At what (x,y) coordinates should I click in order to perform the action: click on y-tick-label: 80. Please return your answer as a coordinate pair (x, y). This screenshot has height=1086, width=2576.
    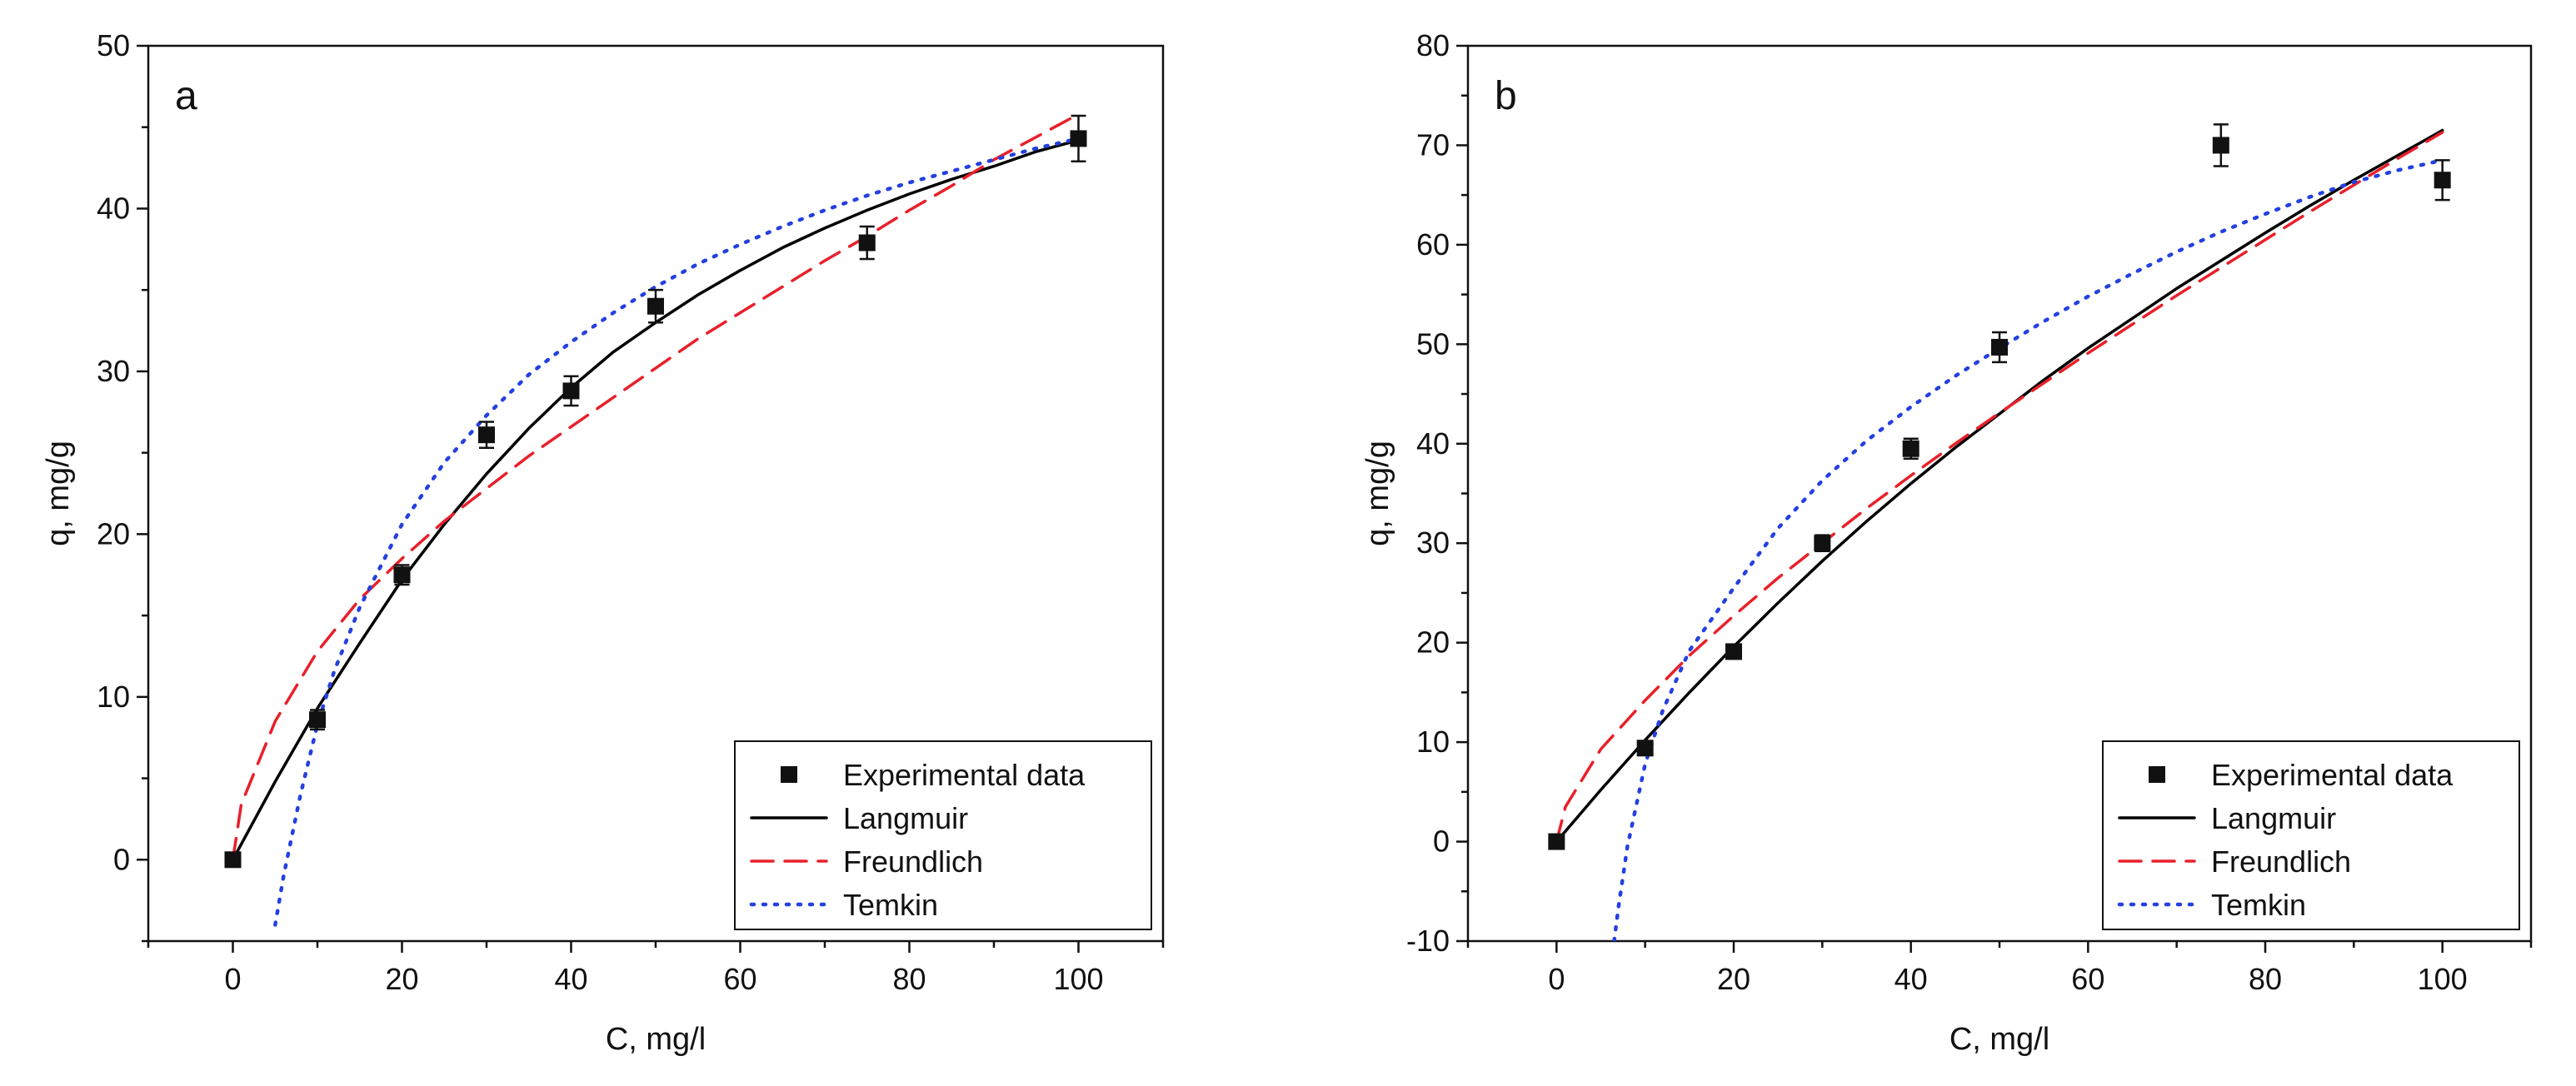
    Looking at the image, I should click on (1433, 45).